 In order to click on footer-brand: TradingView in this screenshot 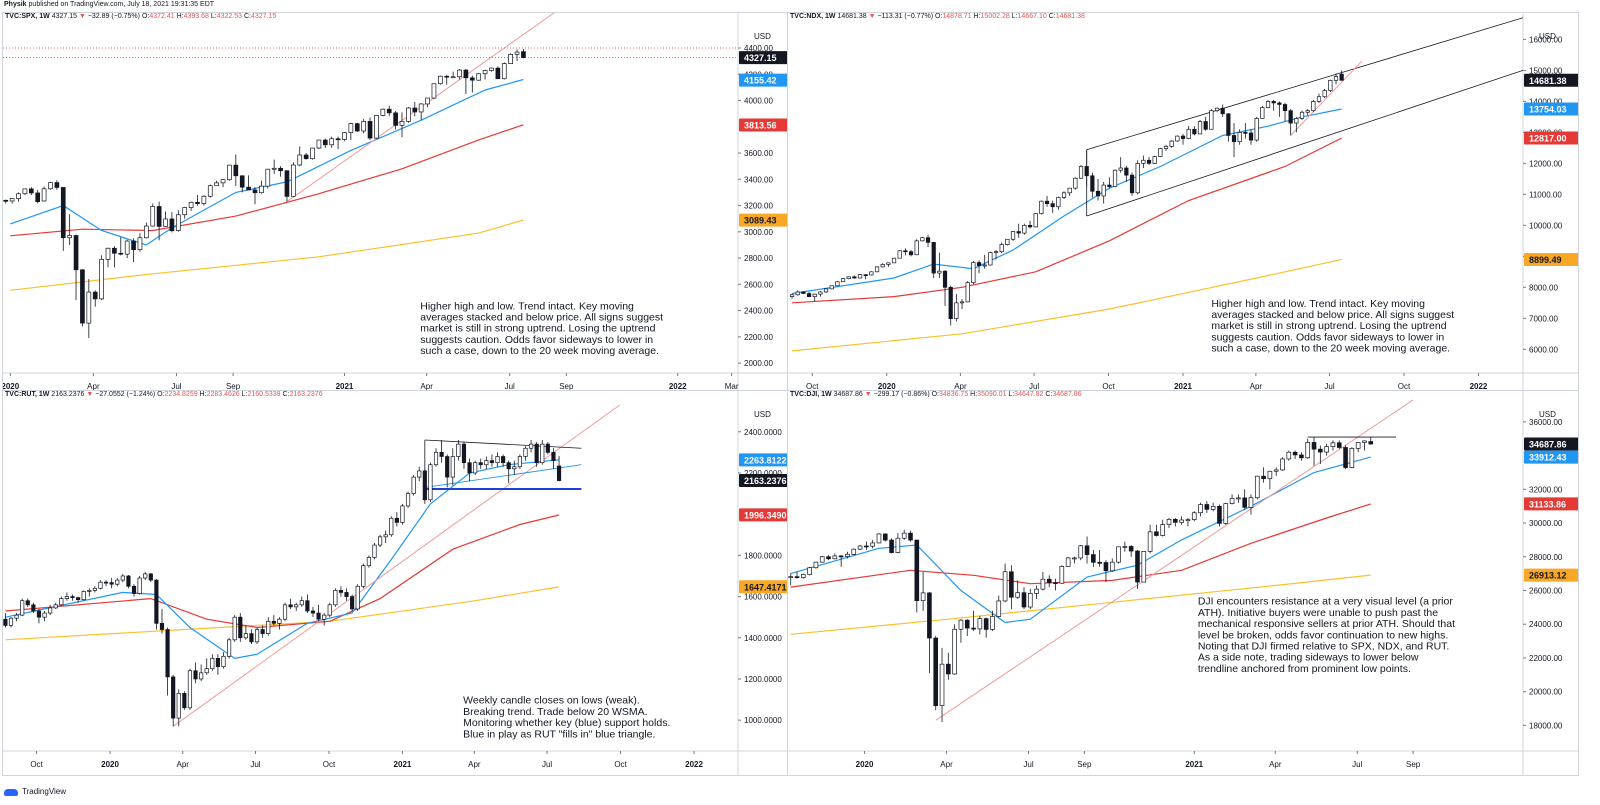, I will do `click(44, 791)`.